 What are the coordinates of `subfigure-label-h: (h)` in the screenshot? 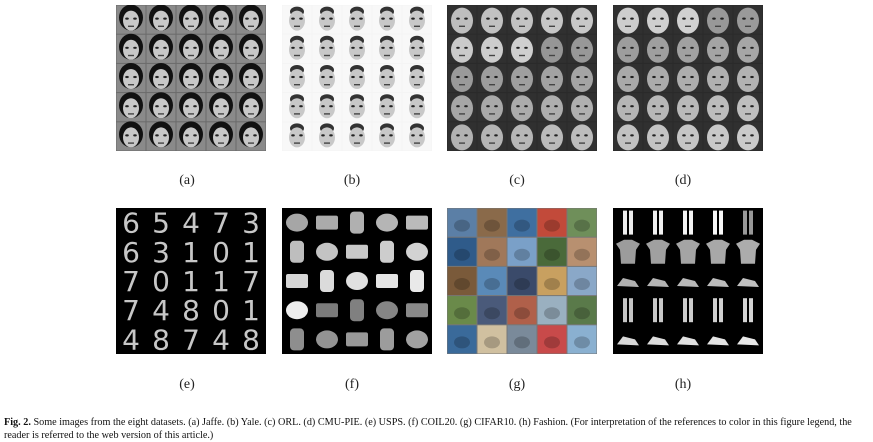 It's located at (683, 384).